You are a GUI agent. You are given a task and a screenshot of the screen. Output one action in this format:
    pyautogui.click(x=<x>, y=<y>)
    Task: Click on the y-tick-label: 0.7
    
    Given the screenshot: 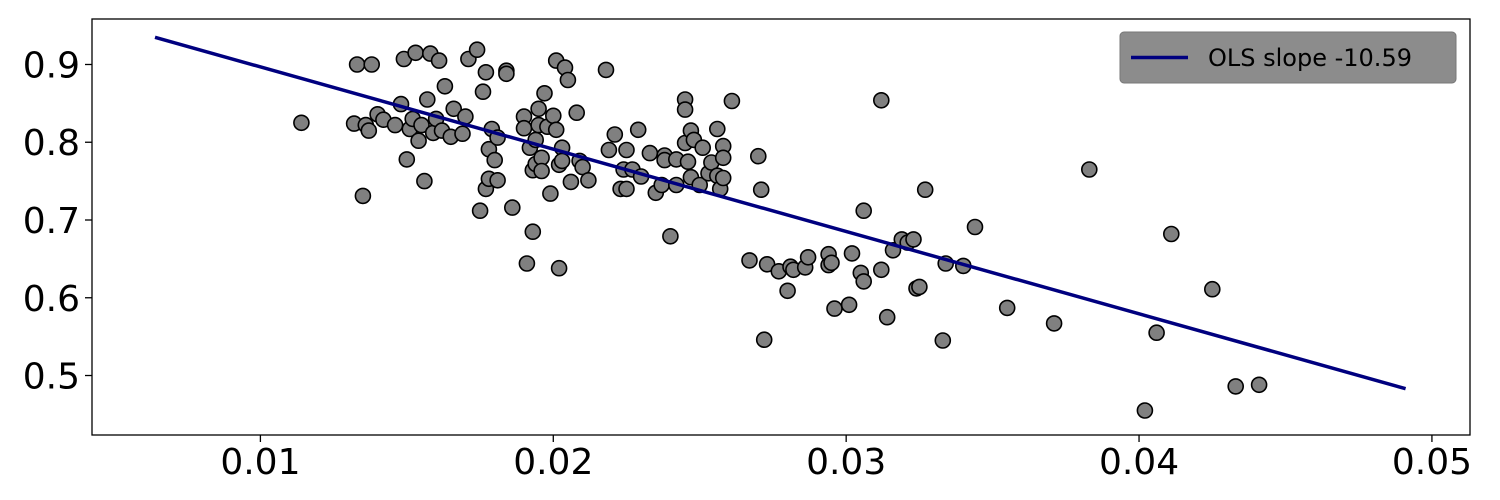 What is the action you would take?
    pyautogui.click(x=51, y=221)
    